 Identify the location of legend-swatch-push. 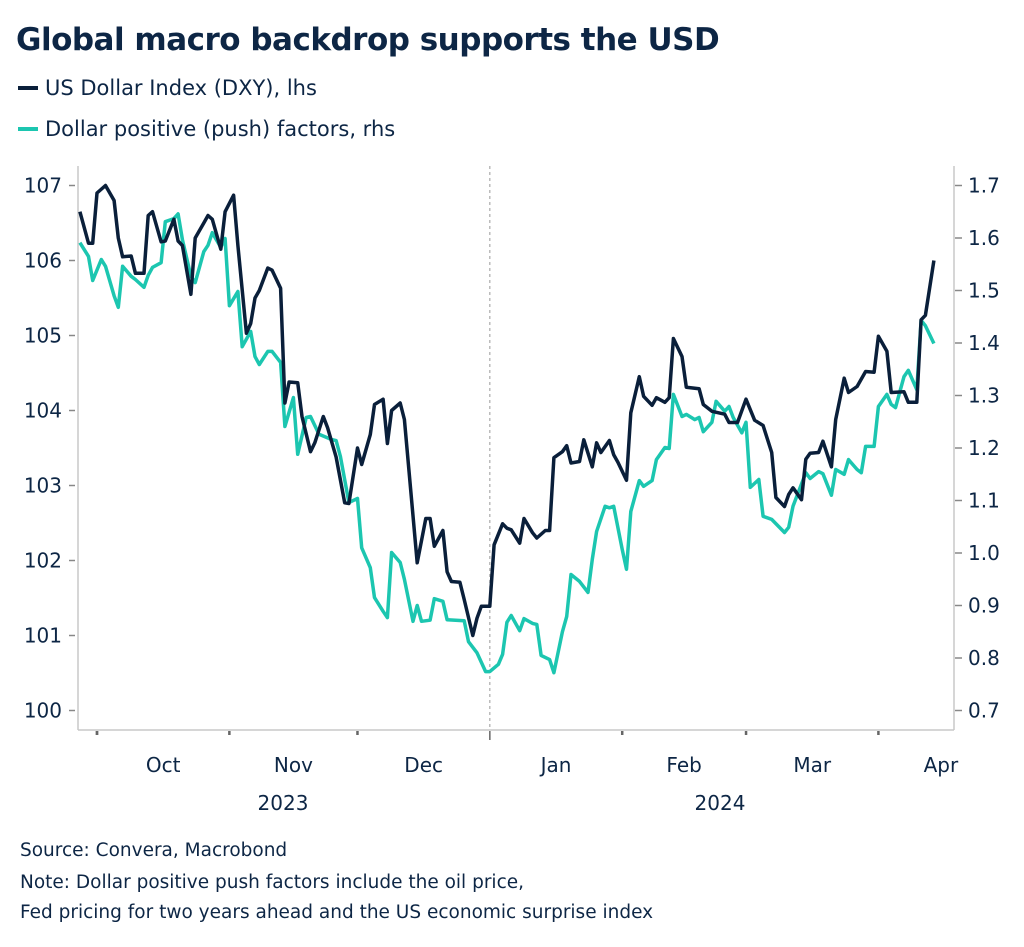
(28, 129).